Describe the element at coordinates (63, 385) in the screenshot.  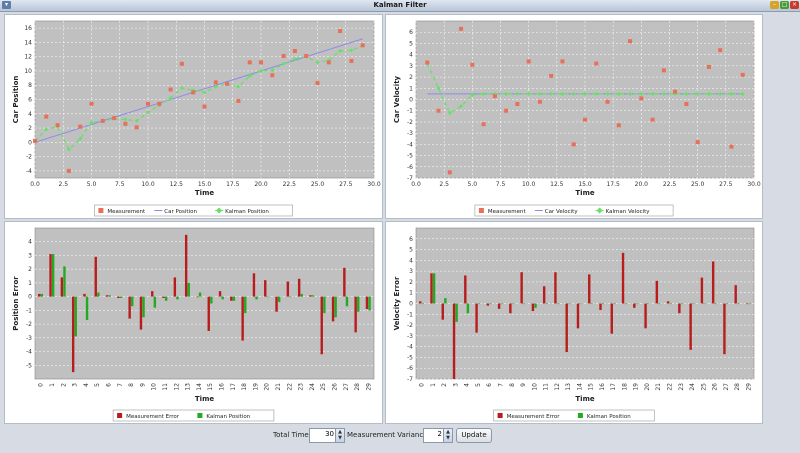
I see `x-tick-label: 2` at that location.